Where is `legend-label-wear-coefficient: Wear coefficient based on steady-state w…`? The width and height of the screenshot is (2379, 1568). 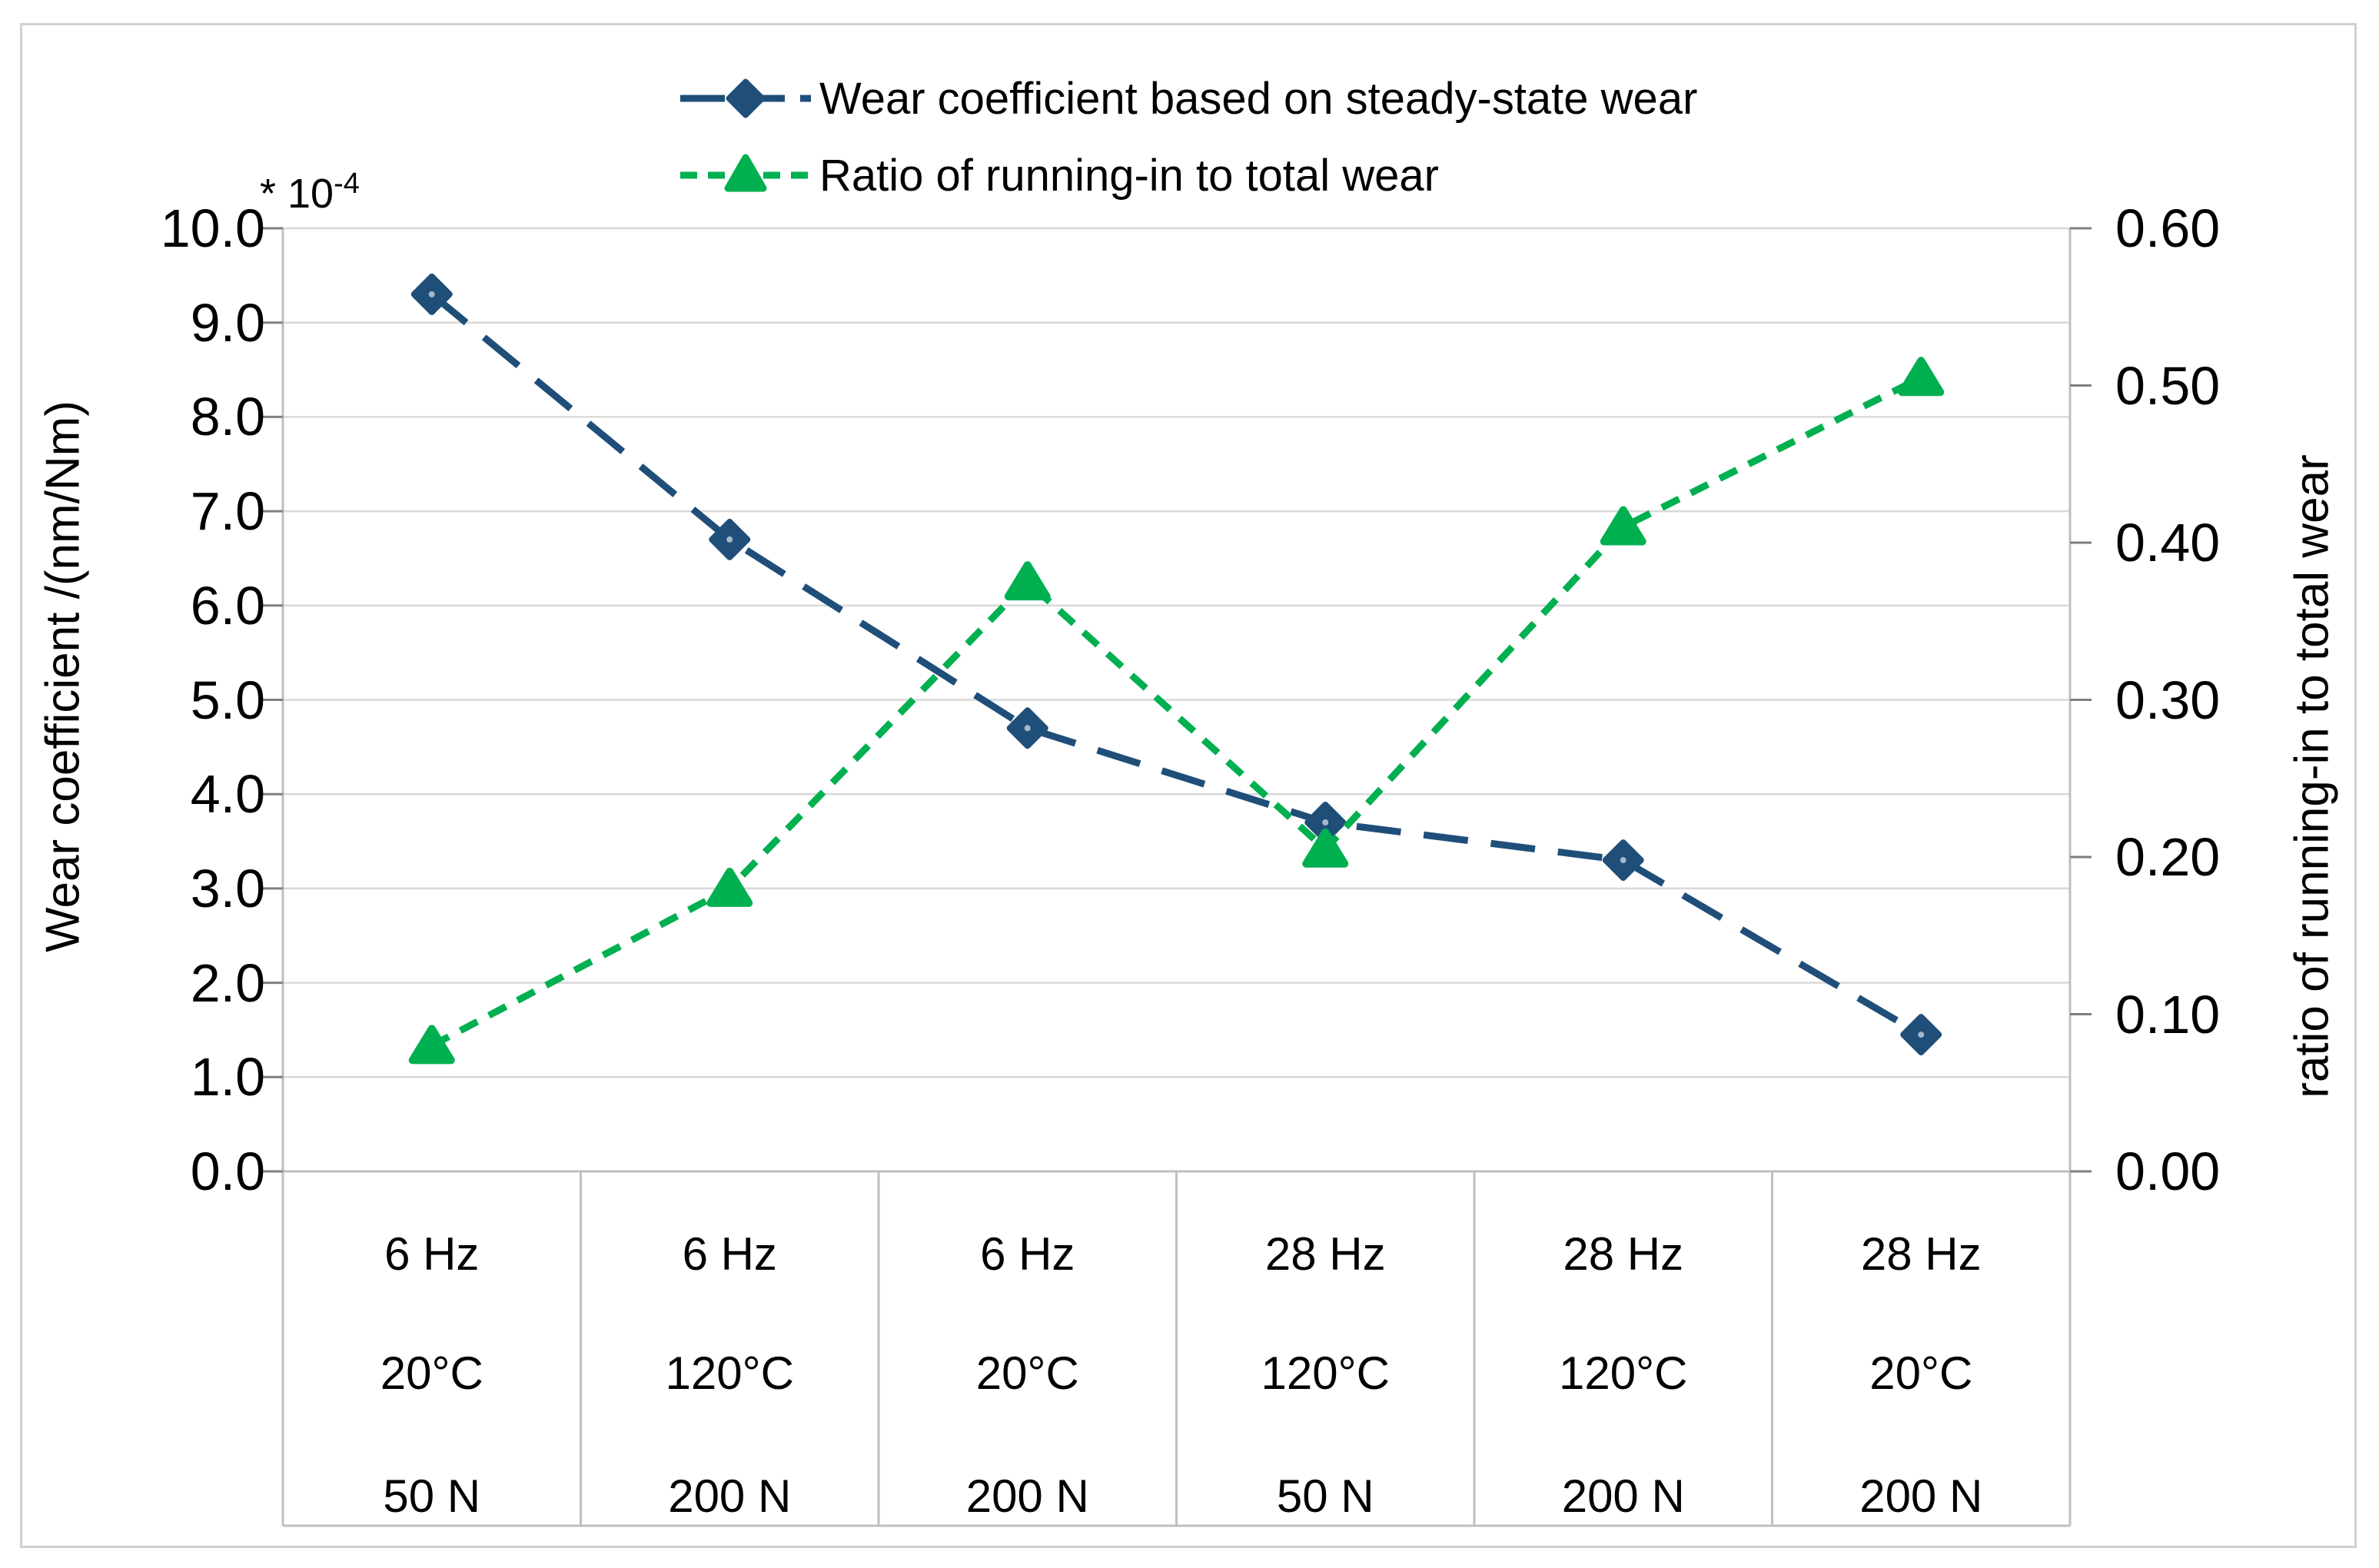
legend-label-wear-coefficient: Wear coefficient based on steady-state w… is located at coordinates (1258, 98).